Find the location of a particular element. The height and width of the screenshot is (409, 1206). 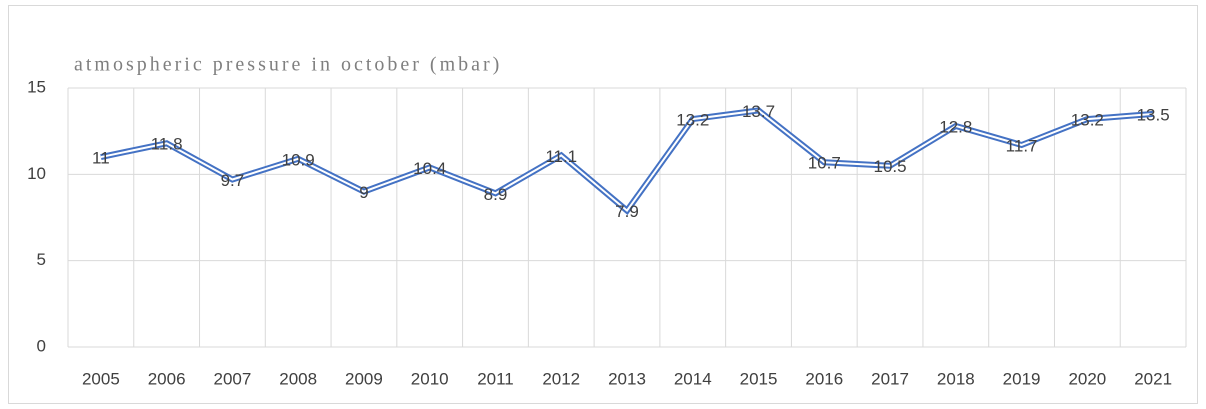

x-tick-label: 2014 is located at coordinates (693, 378).